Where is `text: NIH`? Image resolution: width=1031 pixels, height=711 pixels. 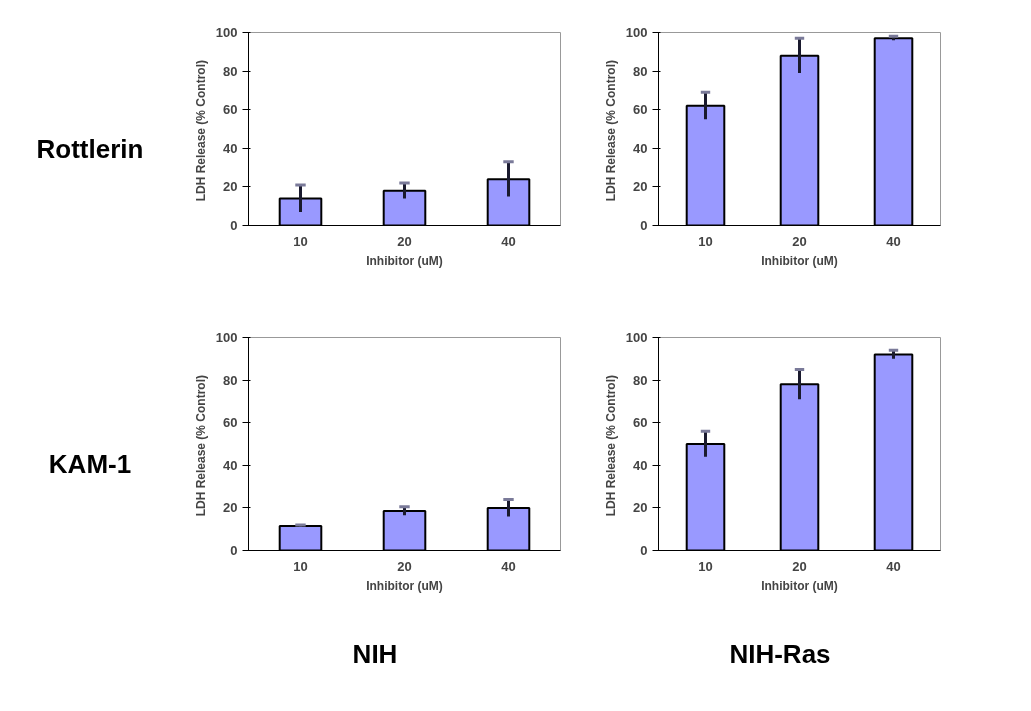
text: NIH is located at coordinates (375, 655).